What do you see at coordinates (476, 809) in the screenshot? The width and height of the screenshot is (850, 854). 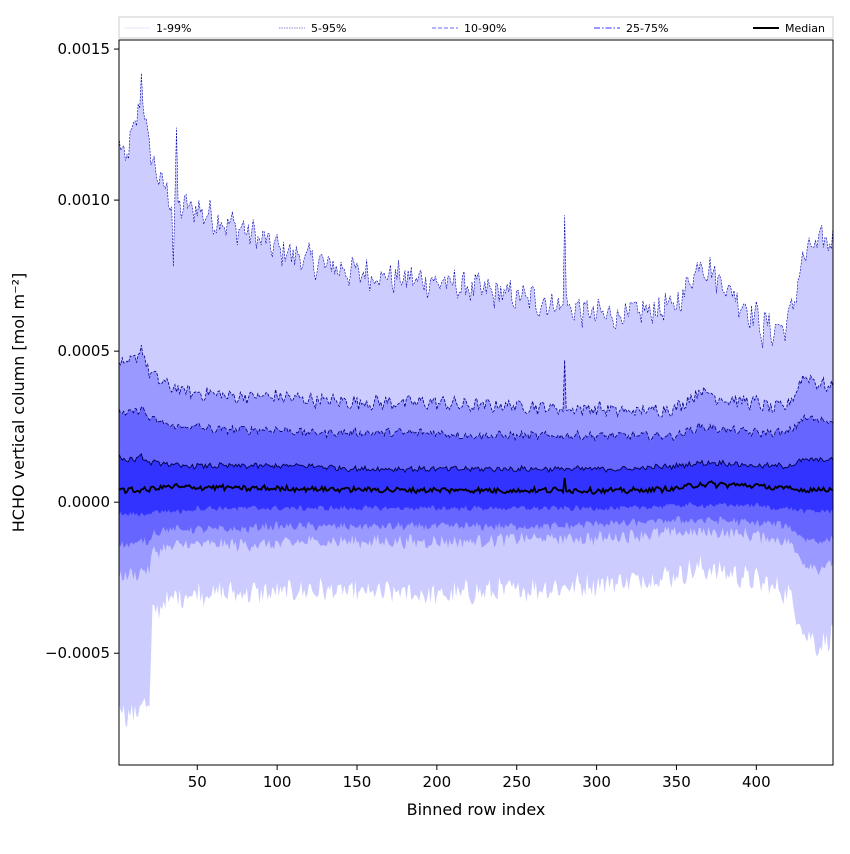 I see `x-axis-label: Binned row index` at bounding box center [476, 809].